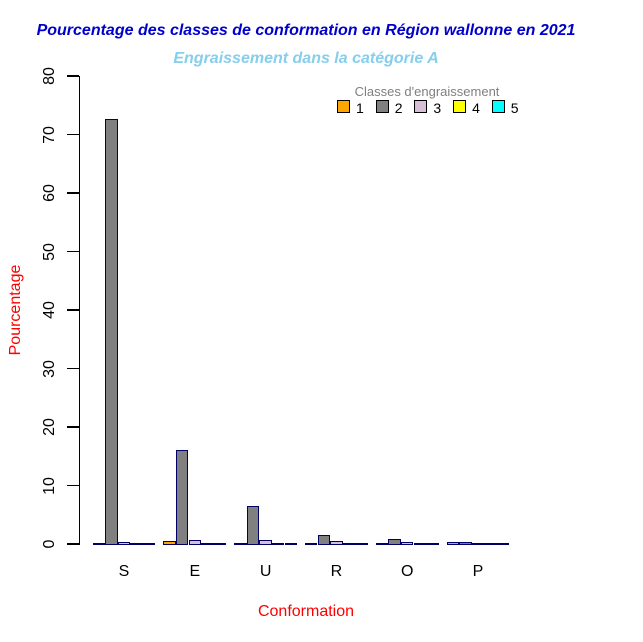 Image resolution: width=643 pixels, height=642 pixels. What do you see at coordinates (49, 134) in the screenshot?
I see `y-tick-label: 70` at bounding box center [49, 134].